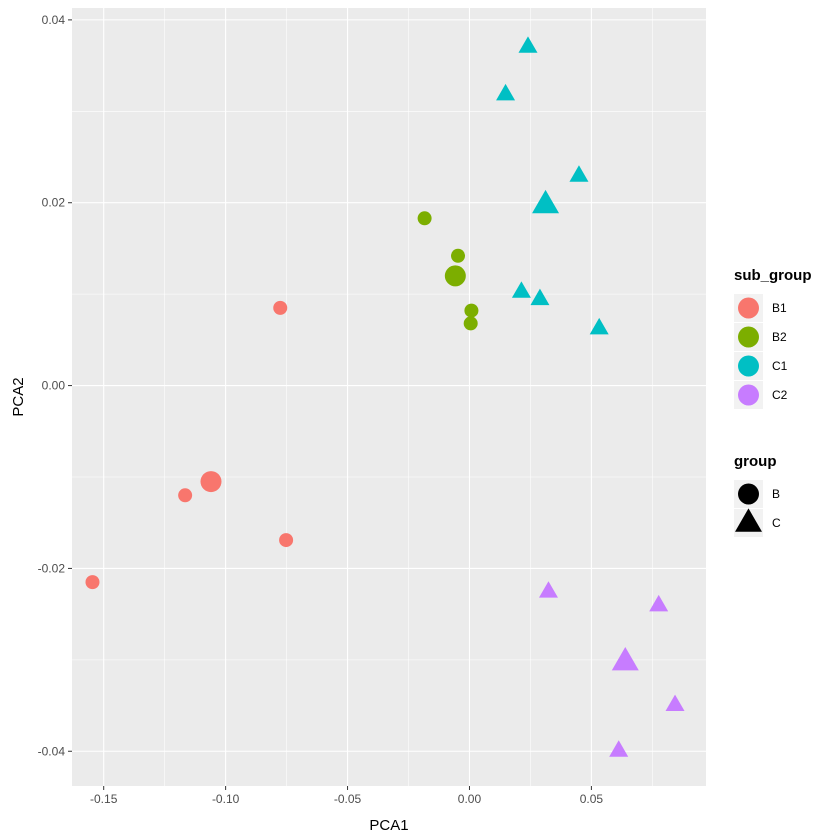 Image resolution: width=840 pixels, height=840 pixels. I want to click on y-axis: -0.04 -0.02 0.00 0.02 0.04, so click(55, 385).